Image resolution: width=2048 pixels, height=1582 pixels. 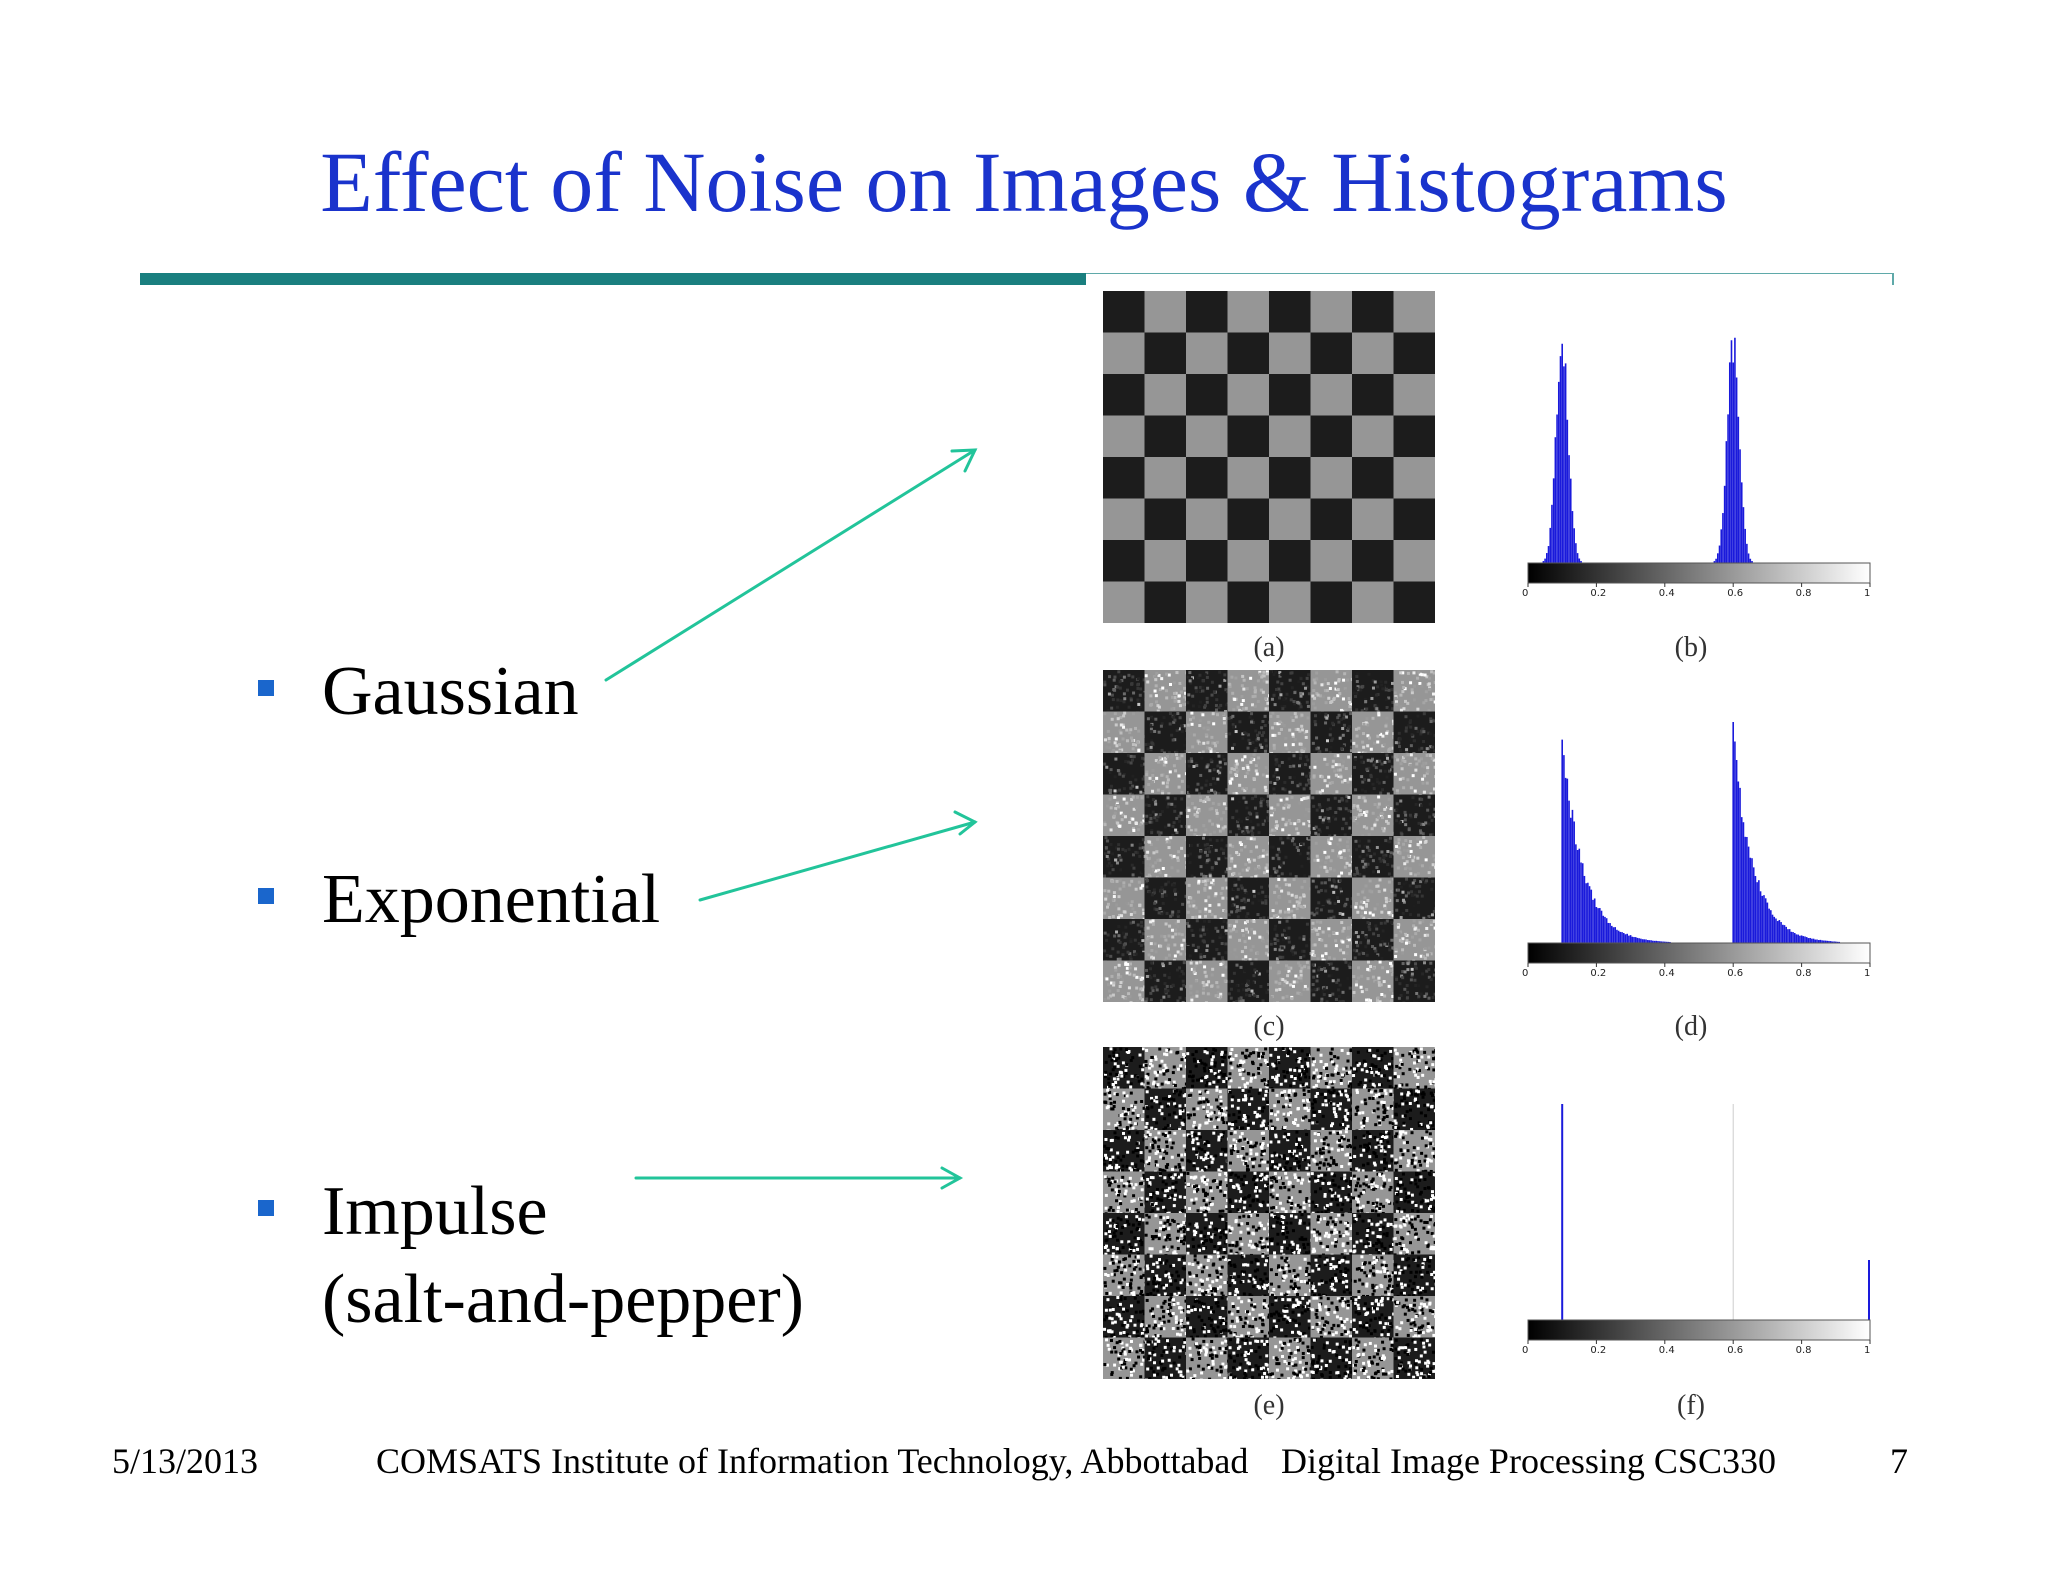 I want to click on title-rule-end, so click(x=1893, y=279).